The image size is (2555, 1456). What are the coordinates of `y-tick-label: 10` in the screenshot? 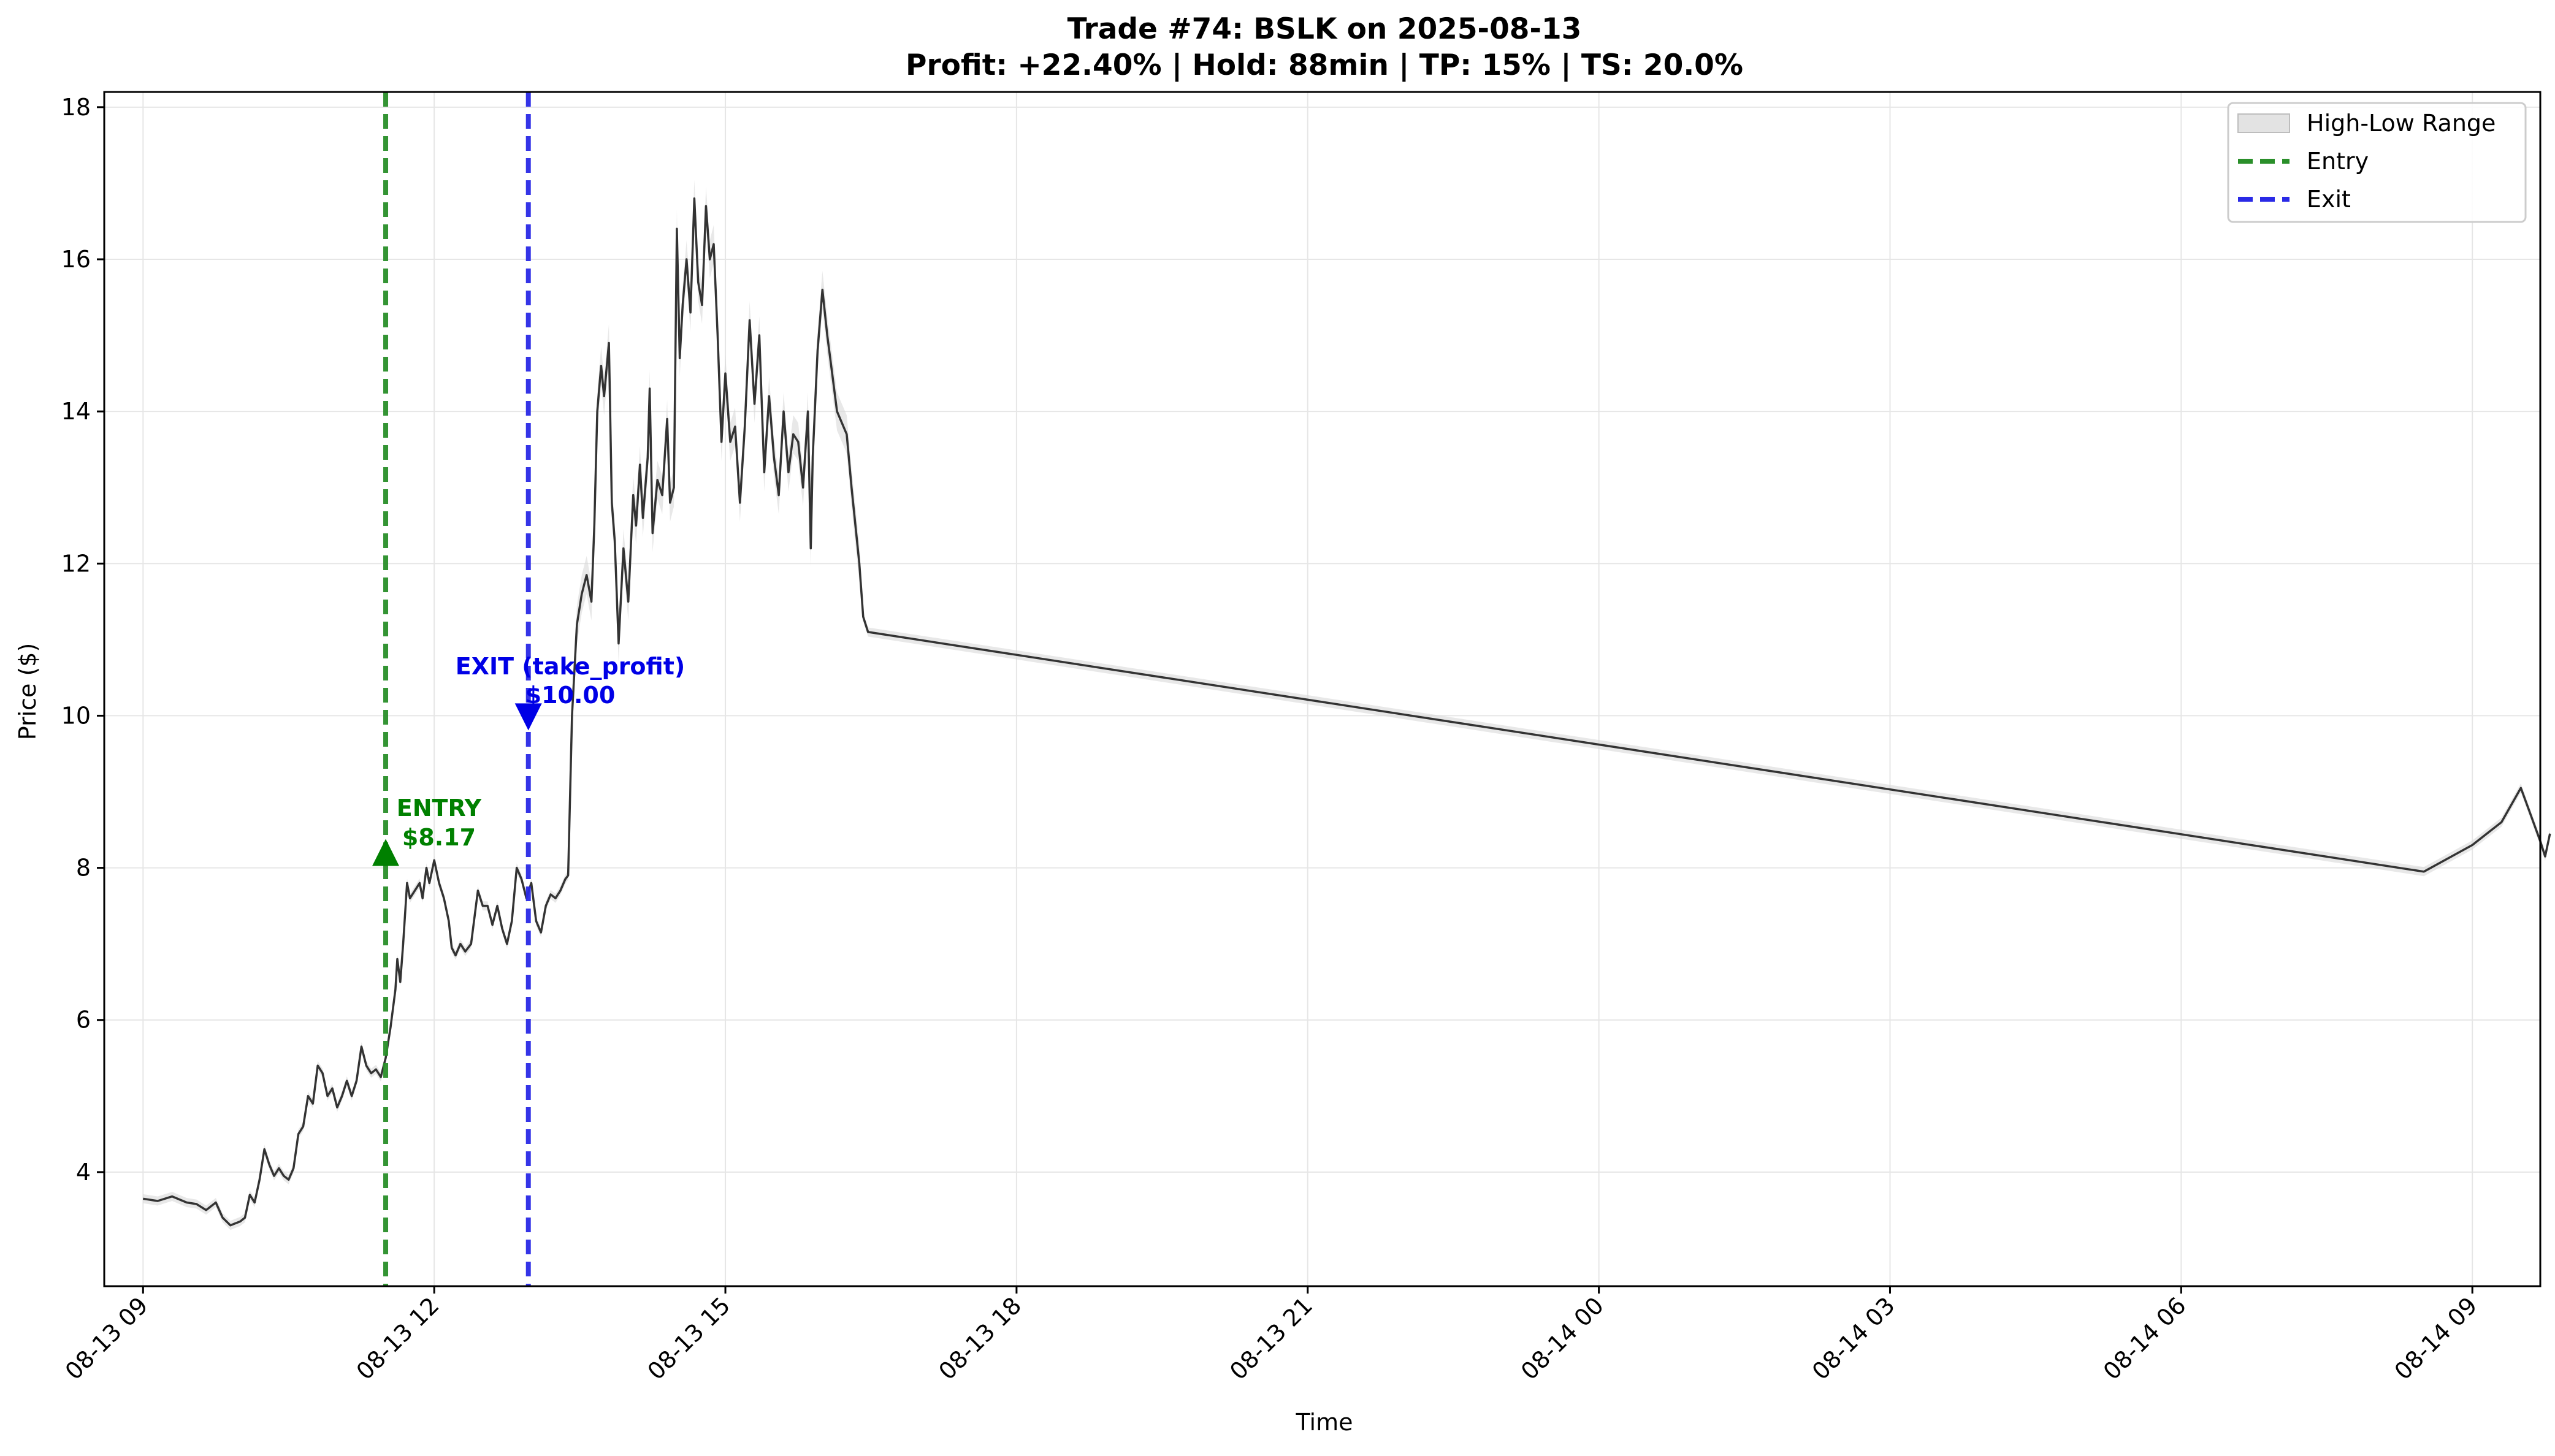 It's located at (76, 715).